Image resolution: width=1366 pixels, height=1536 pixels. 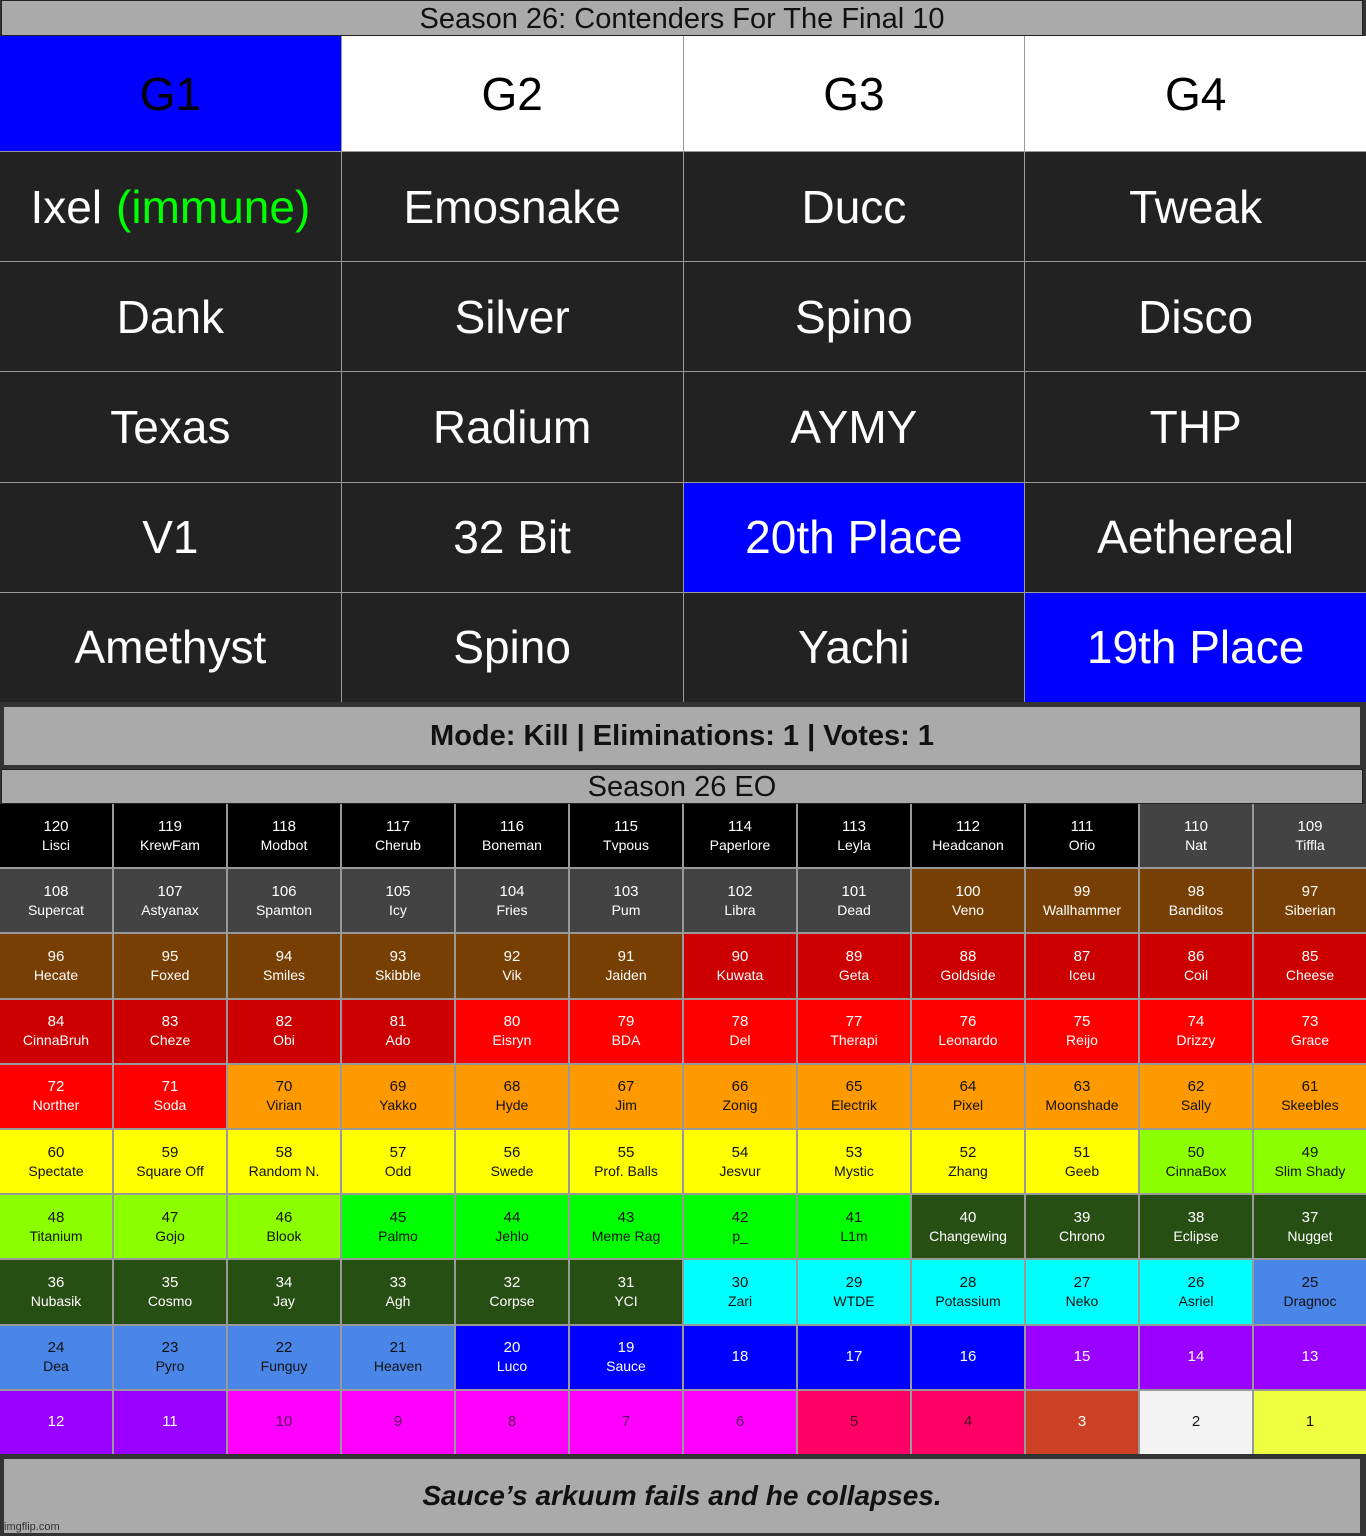 I want to click on eo-player-name: Dea, so click(x=56, y=1366).